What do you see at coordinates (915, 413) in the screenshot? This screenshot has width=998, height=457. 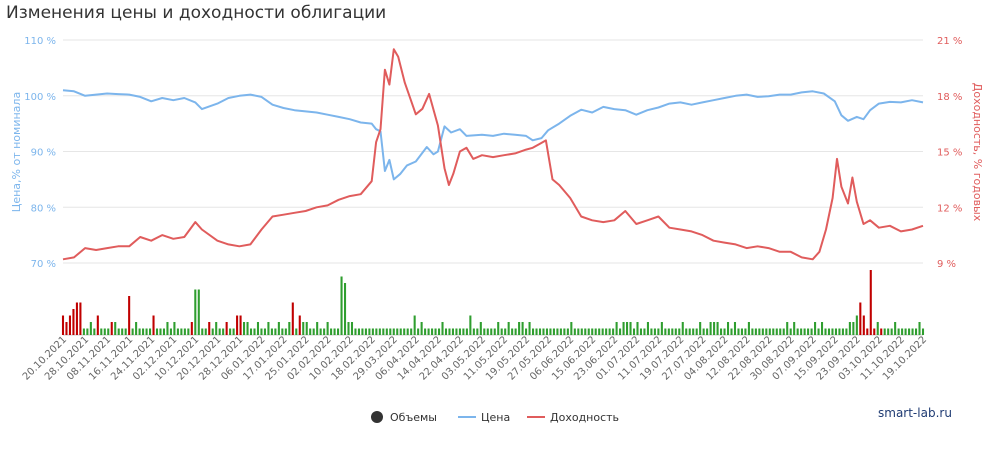 I see `watermark: smart-lab.ru` at bounding box center [915, 413].